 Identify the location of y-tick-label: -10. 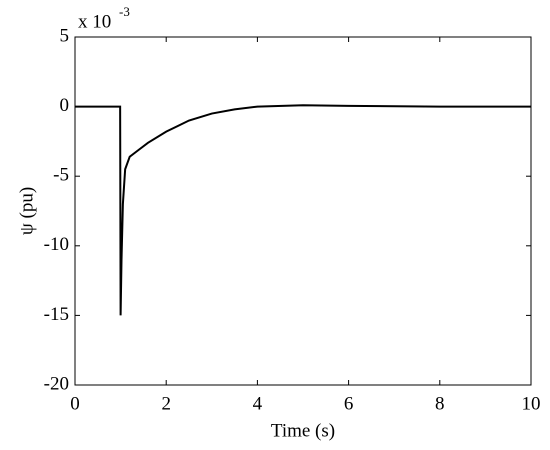
(56, 244).